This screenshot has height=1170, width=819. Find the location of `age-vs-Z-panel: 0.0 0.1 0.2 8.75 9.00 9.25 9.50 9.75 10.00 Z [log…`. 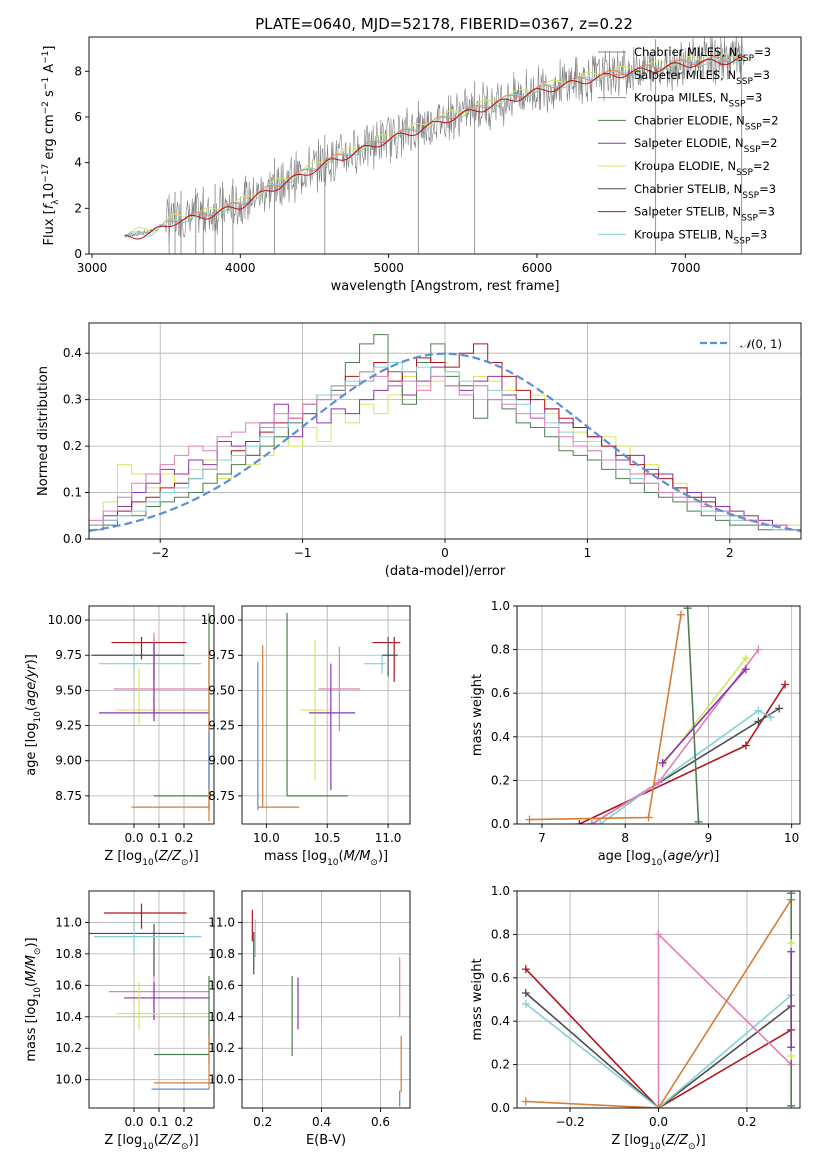

age-vs-Z-panel: 0.0 0.1 0.2 8.75 9.00 9.25 9.50 9.75 10.00 Z [log… is located at coordinates (119, 736).